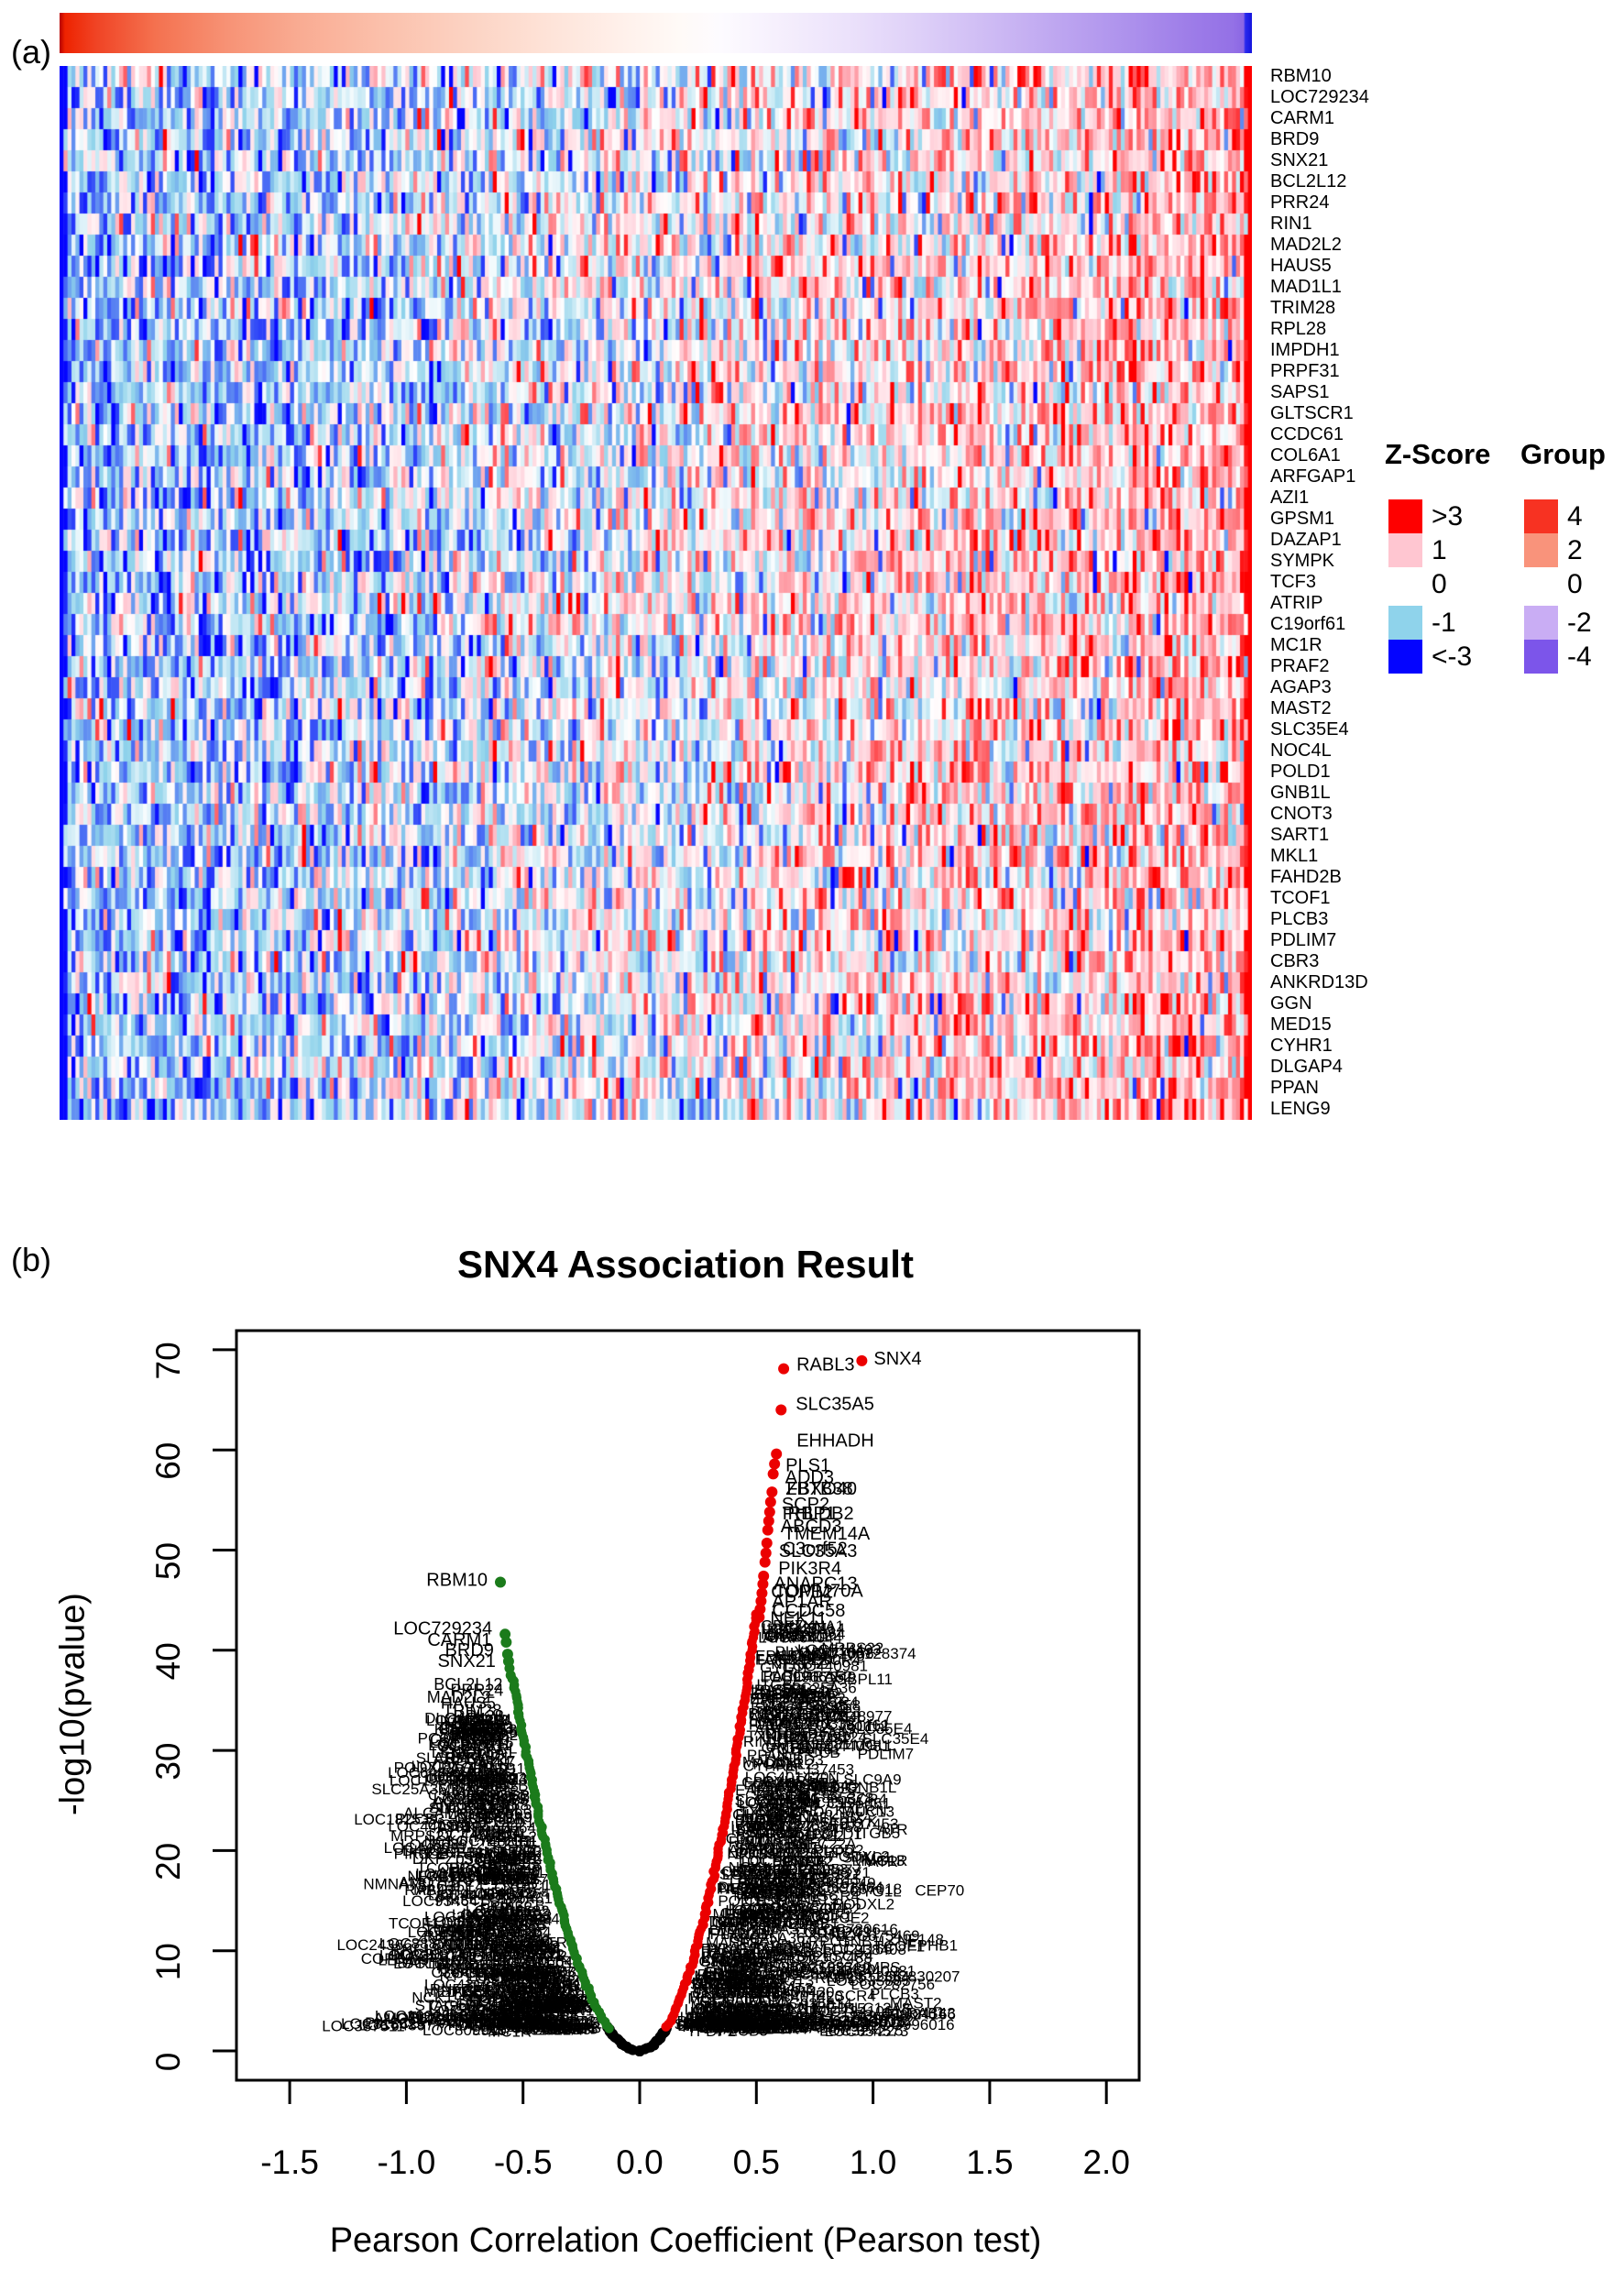 The image size is (1624, 2269). What do you see at coordinates (526, 1856) in the screenshot?
I see `cloud-gene-label: RYK` at bounding box center [526, 1856].